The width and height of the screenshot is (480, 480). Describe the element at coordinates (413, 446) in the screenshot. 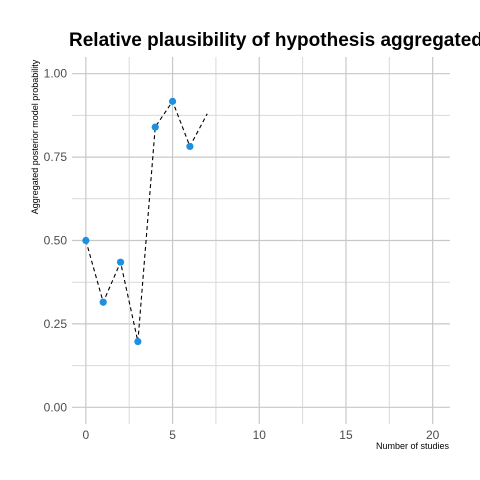

I see `x-axis-title: Number of studies` at that location.